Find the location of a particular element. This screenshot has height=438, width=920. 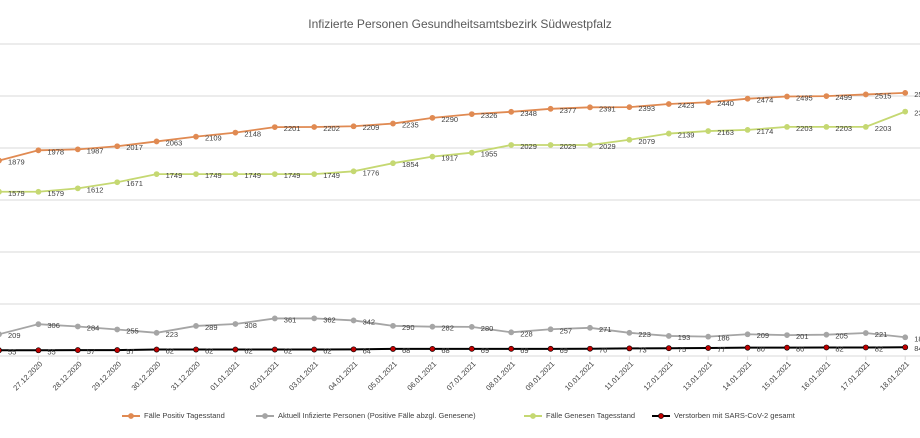

x-tick-label: 29.12.2020 is located at coordinates (106, 375).